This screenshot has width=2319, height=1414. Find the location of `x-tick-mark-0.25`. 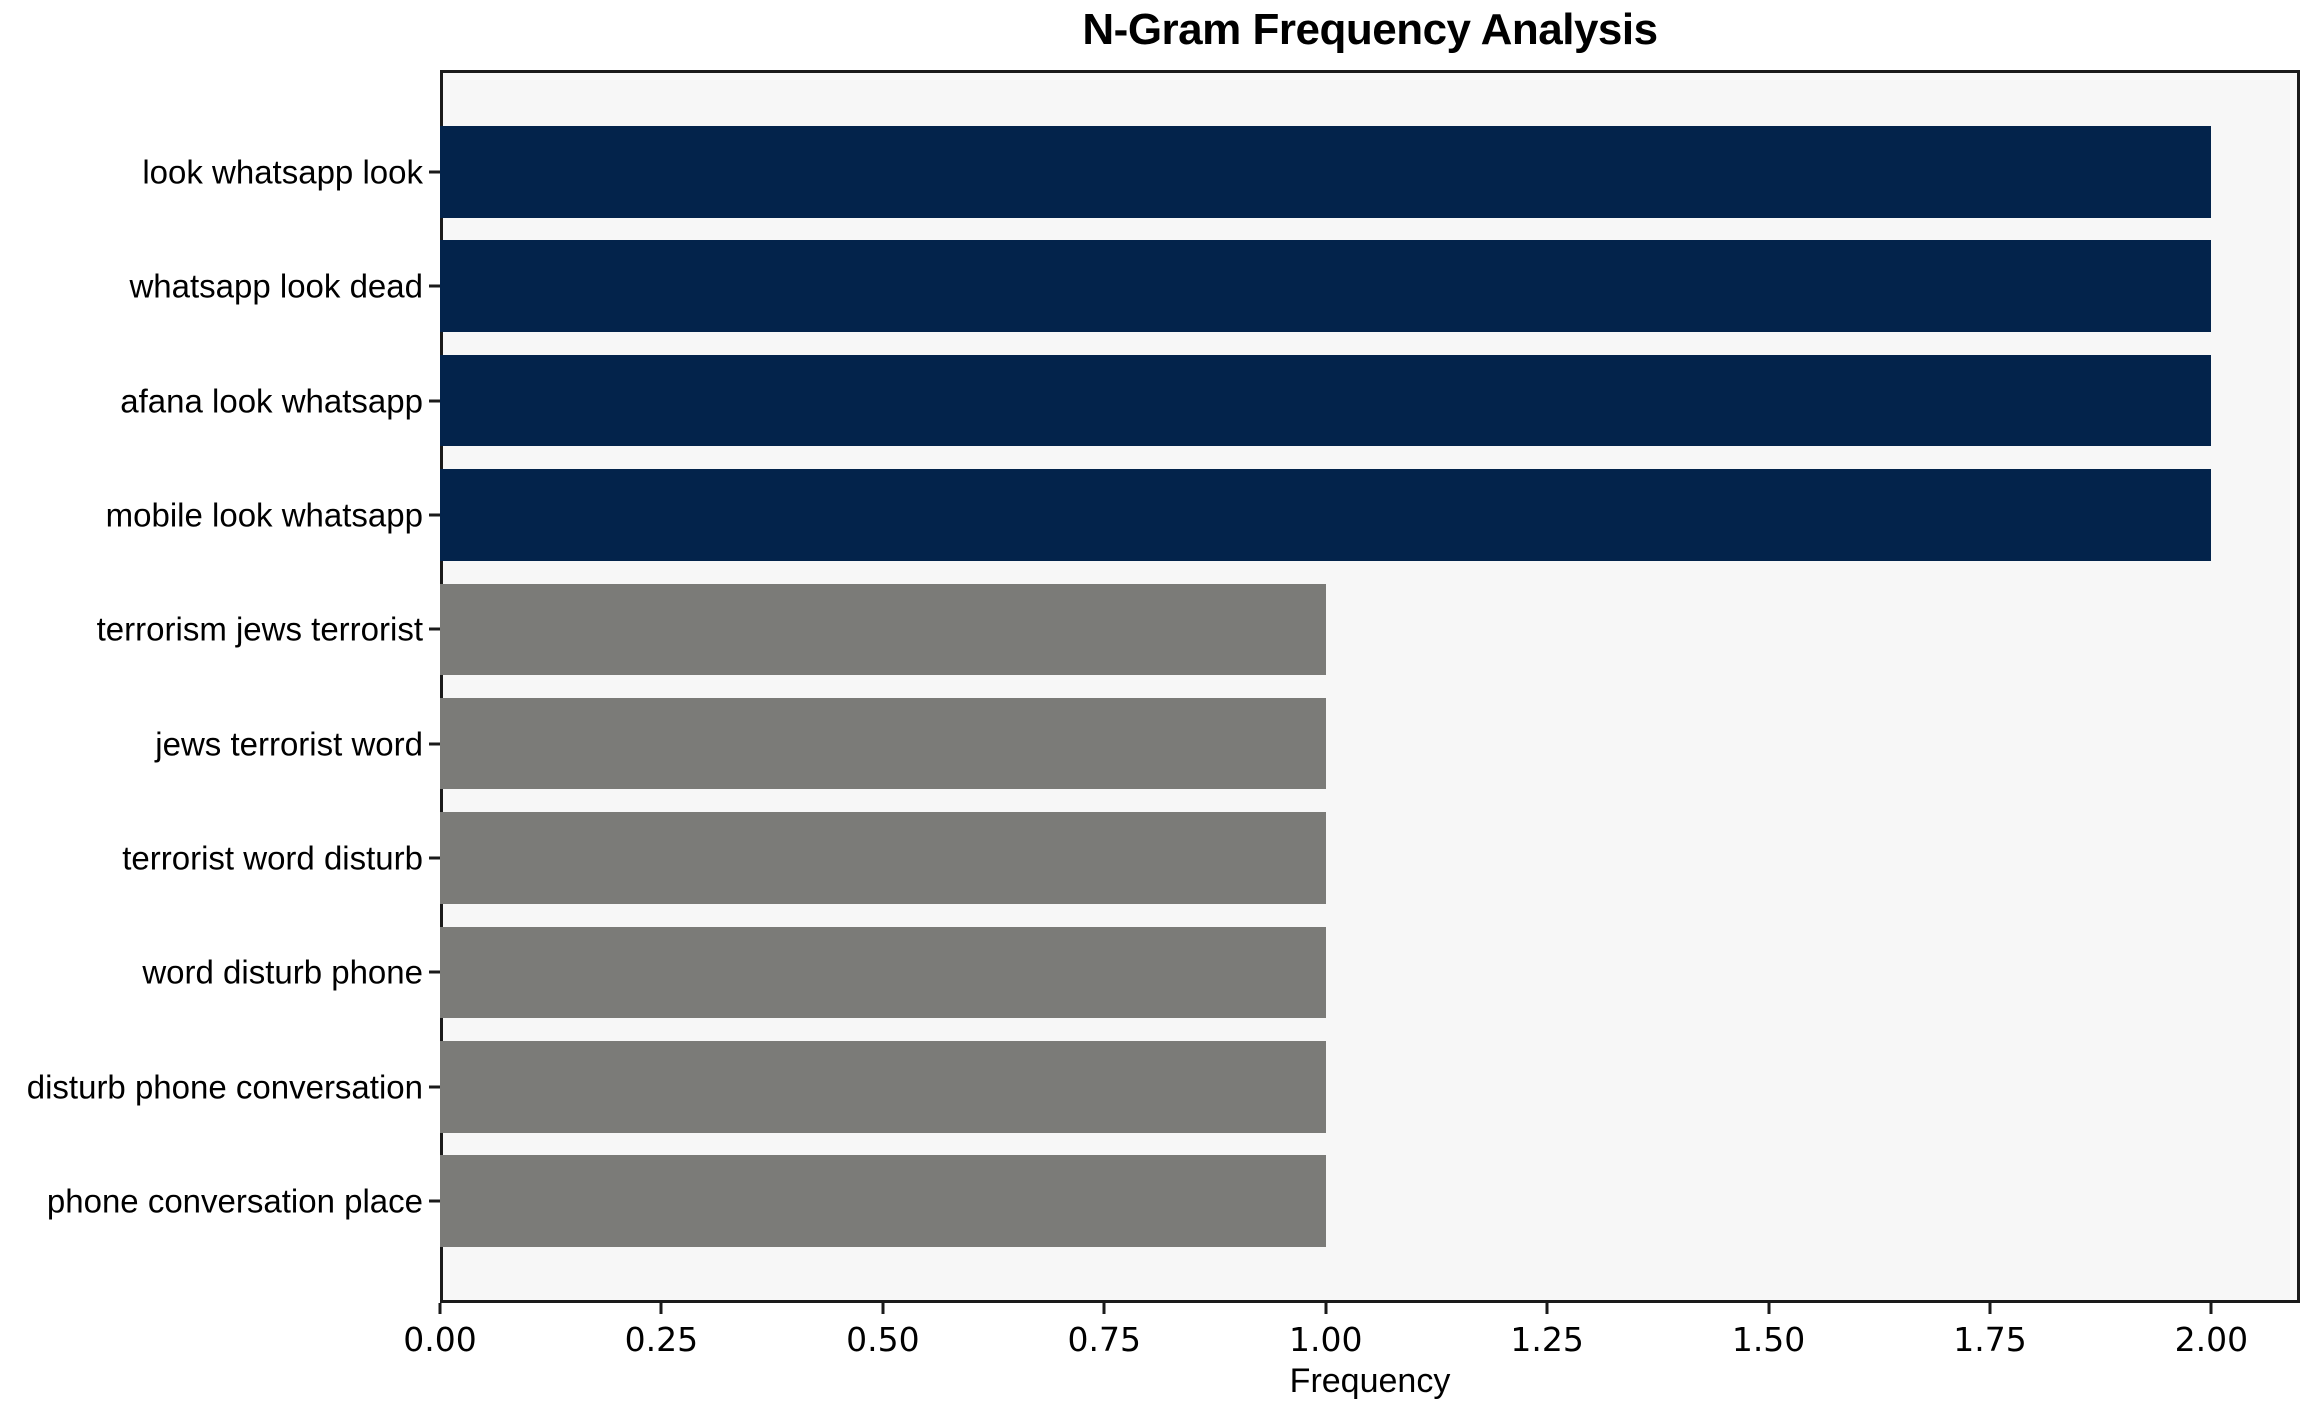

x-tick-mark-0.25 is located at coordinates (661, 1308).